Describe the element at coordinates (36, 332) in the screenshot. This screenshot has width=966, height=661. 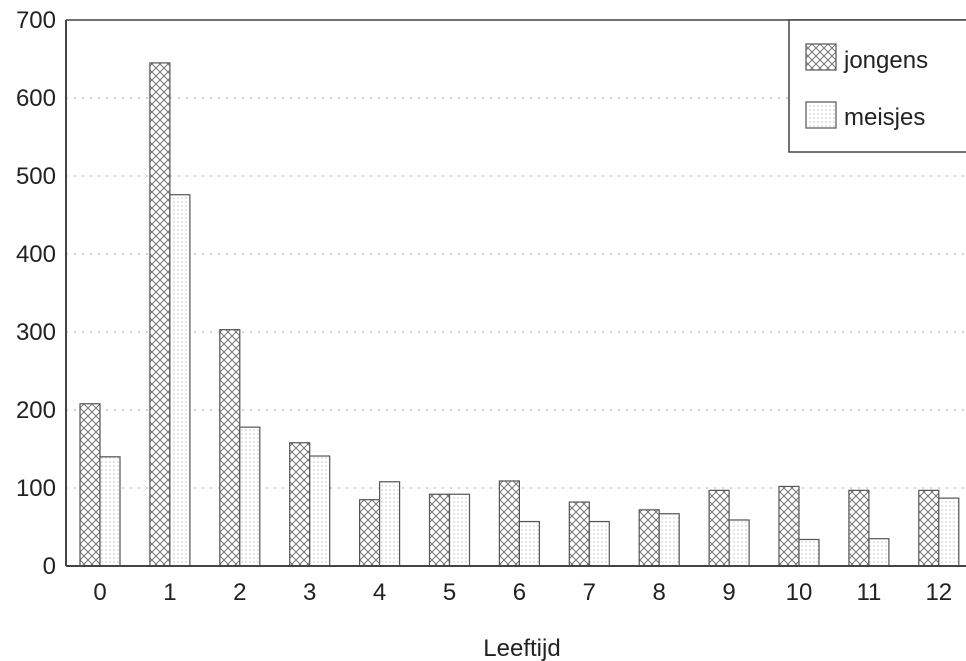
I see `y-tick-label: 300` at that location.